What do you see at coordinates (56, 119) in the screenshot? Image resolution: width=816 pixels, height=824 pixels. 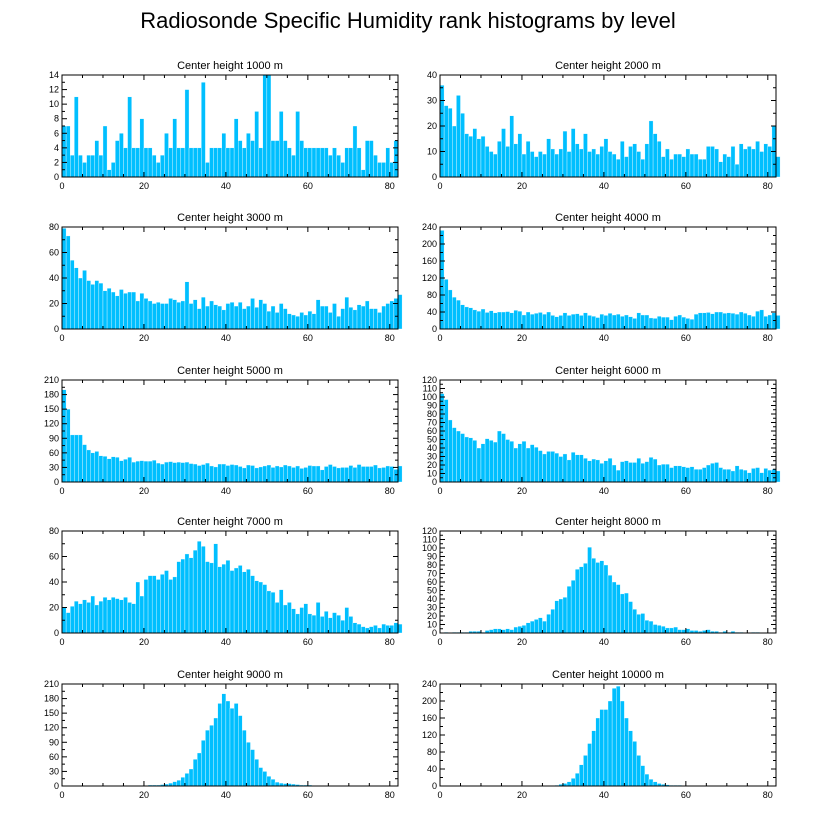 I see `y-tick-label: 8` at bounding box center [56, 119].